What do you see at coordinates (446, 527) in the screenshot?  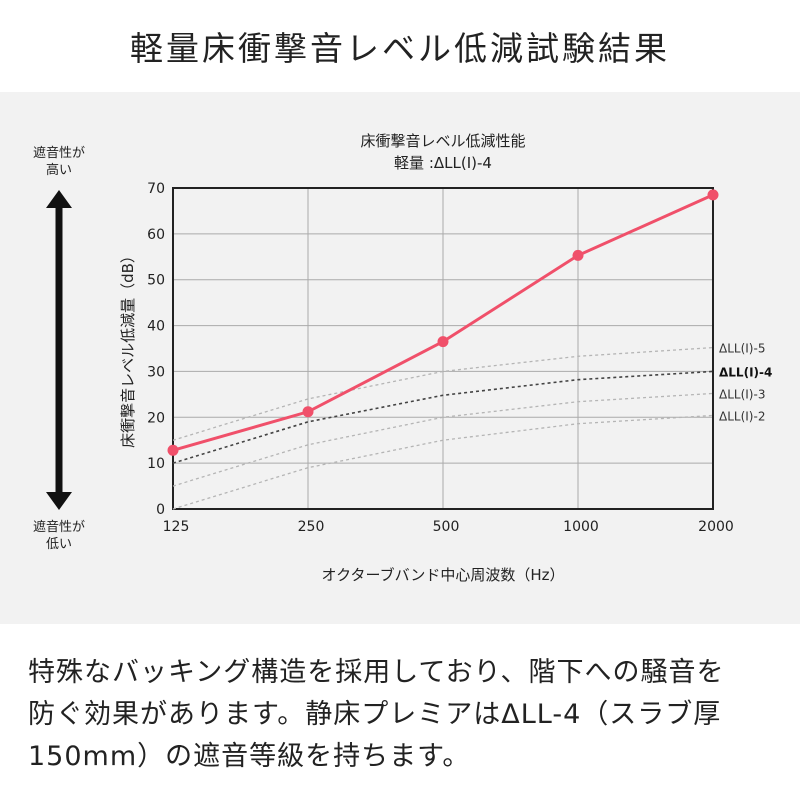 I see `x-tick-label: 500` at bounding box center [446, 527].